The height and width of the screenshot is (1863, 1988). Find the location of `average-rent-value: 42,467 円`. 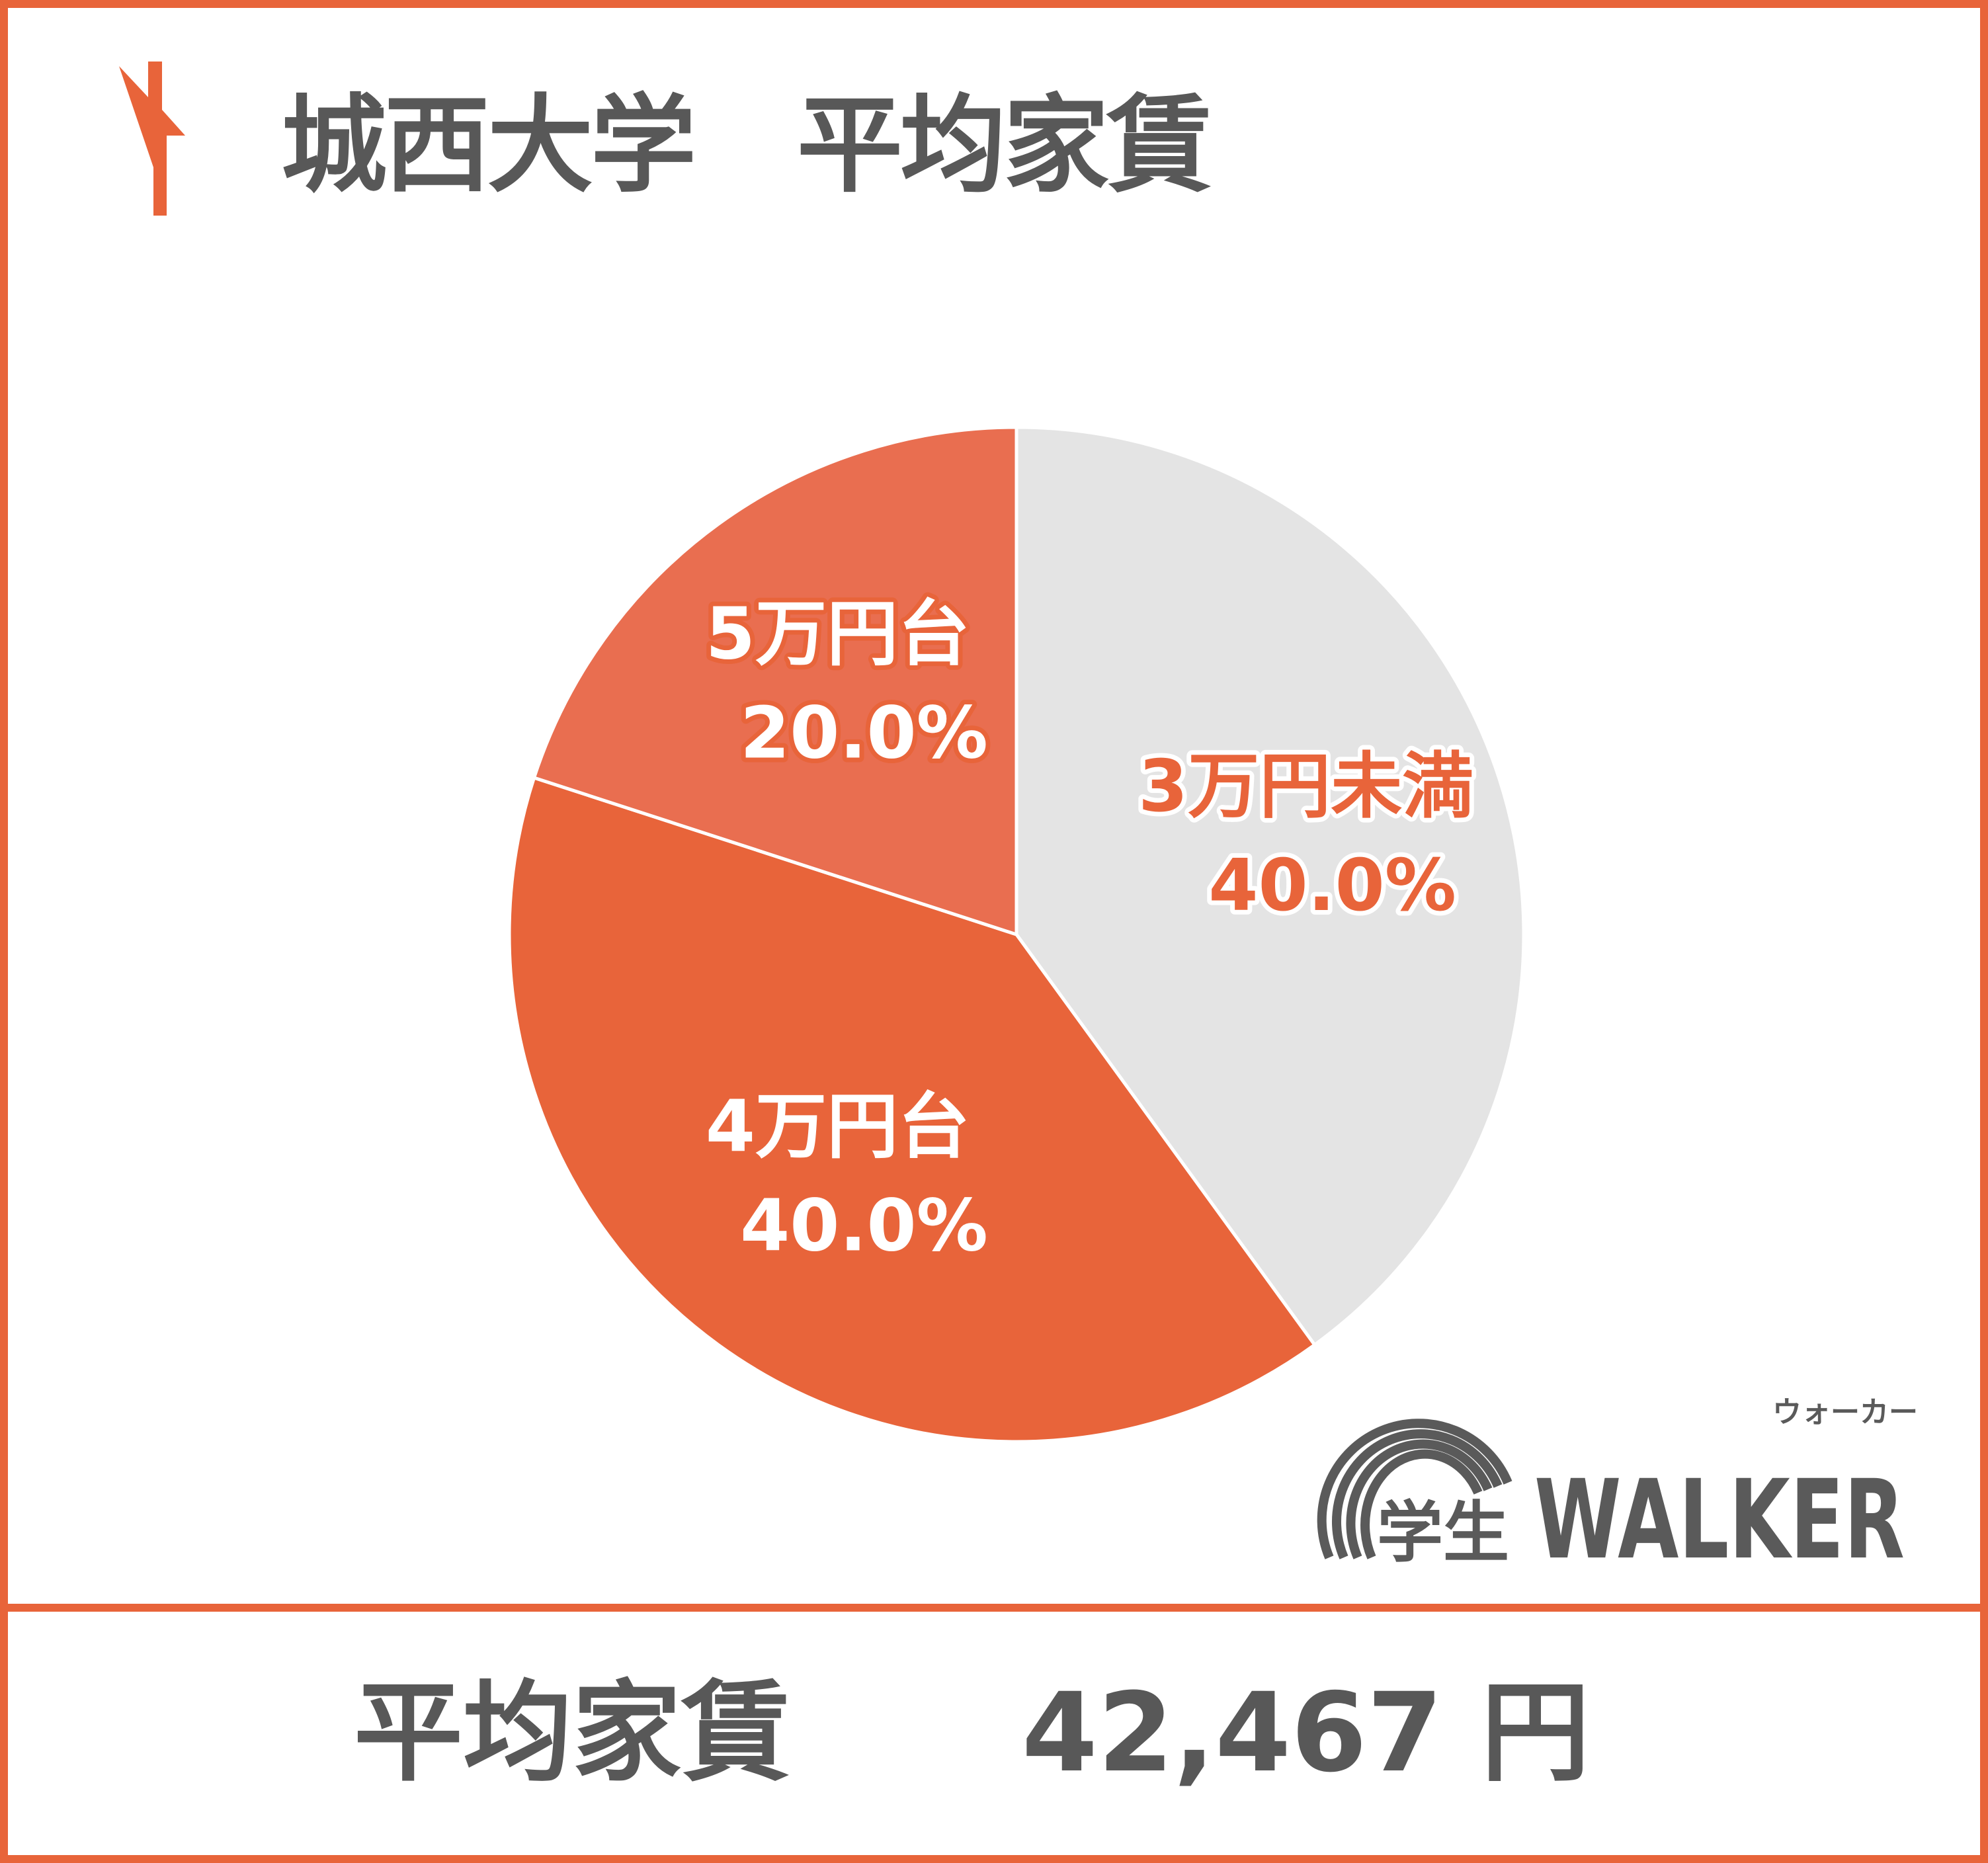

average-rent-value: 42,467 円 is located at coordinates (1306, 1733).